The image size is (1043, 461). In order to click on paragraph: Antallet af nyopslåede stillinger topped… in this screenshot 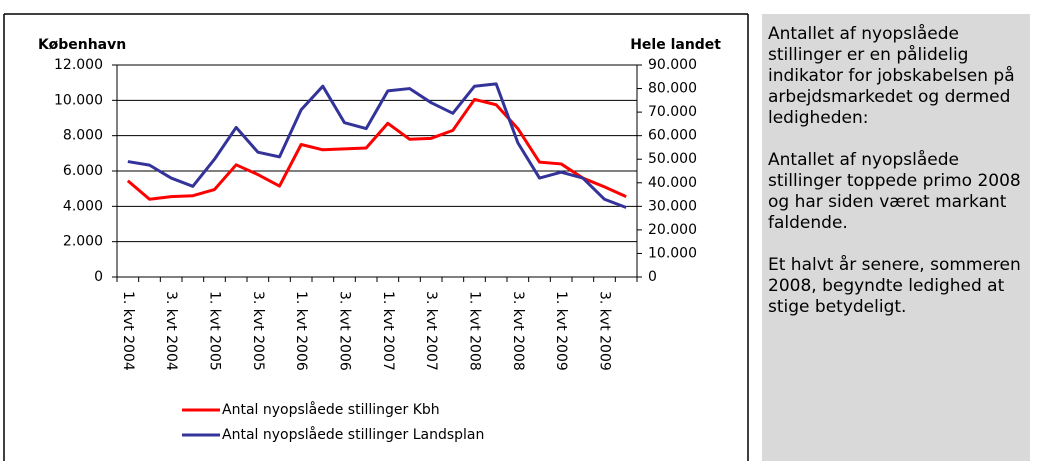, I will do `click(894, 191)`.